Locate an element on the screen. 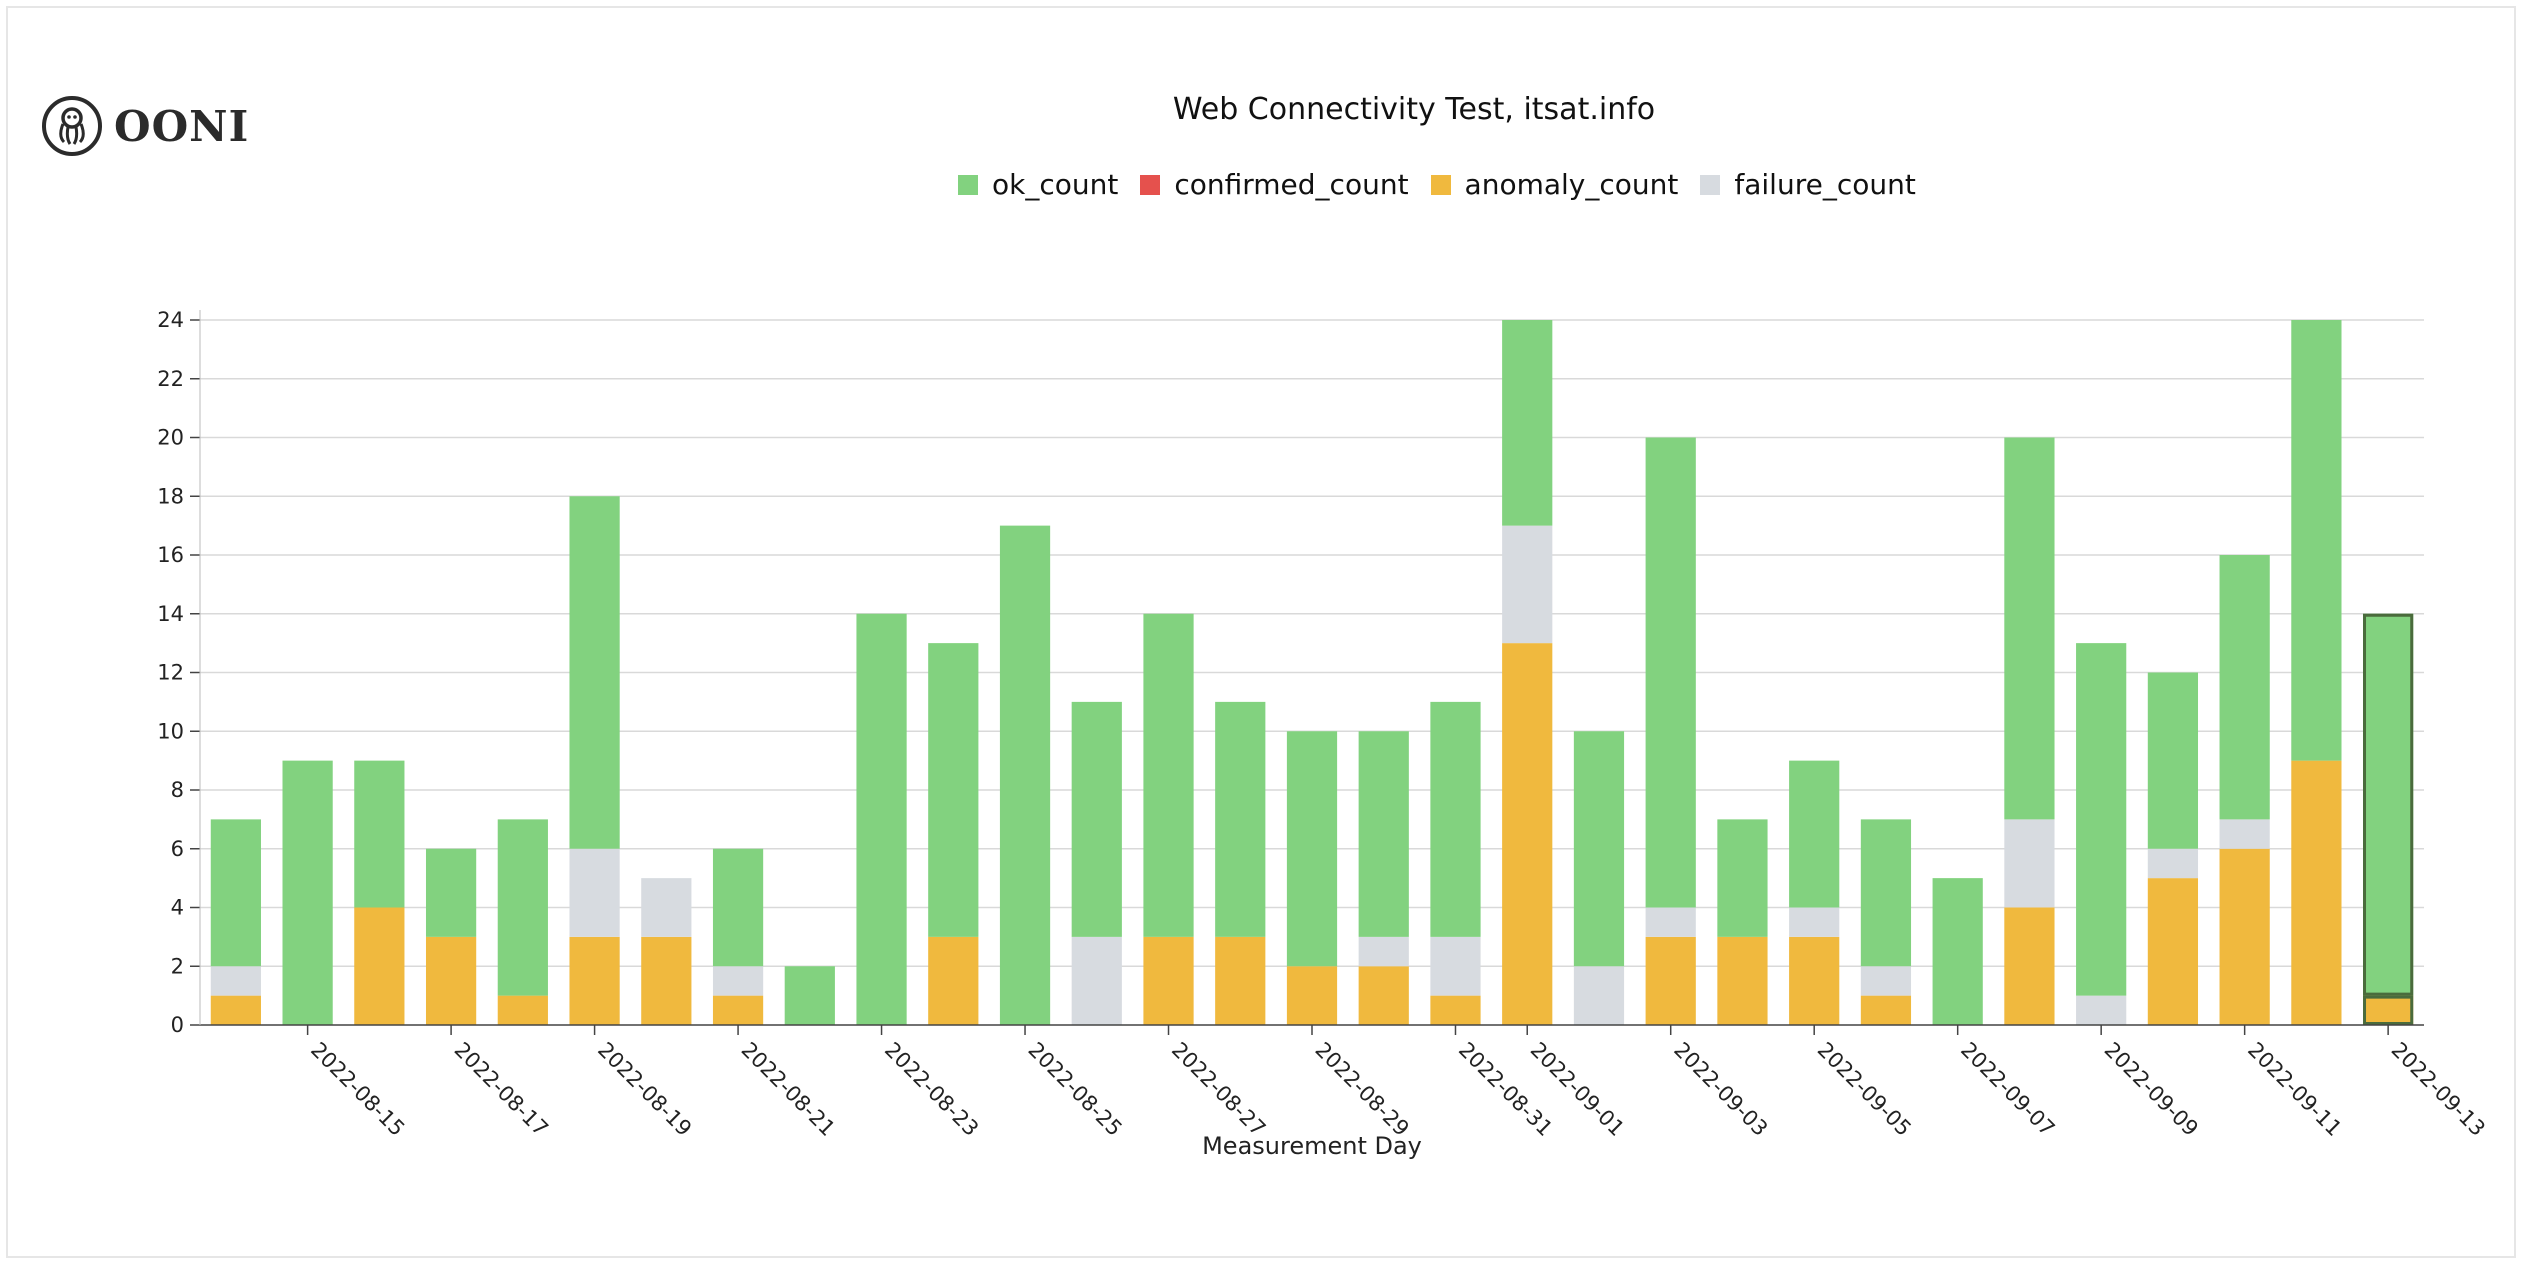 This screenshot has width=2524, height=1266. x-tick-label: 2022-09-03 is located at coordinates (1720, 1089).